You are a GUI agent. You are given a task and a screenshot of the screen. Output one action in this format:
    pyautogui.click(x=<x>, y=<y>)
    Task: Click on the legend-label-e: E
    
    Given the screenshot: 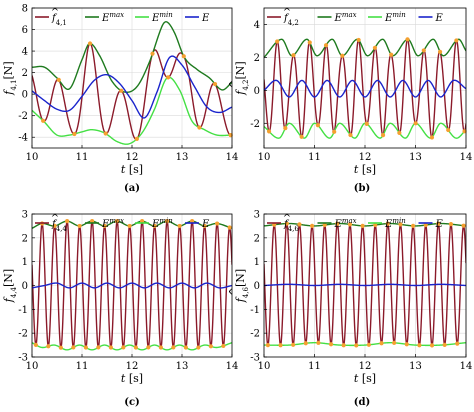 What is the action you would take?
    pyautogui.click(x=439, y=224)
    